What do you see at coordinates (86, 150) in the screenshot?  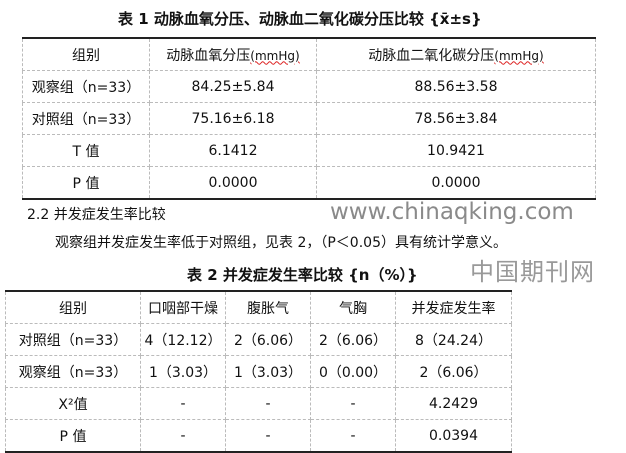 I see `cell: T 值` at bounding box center [86, 150].